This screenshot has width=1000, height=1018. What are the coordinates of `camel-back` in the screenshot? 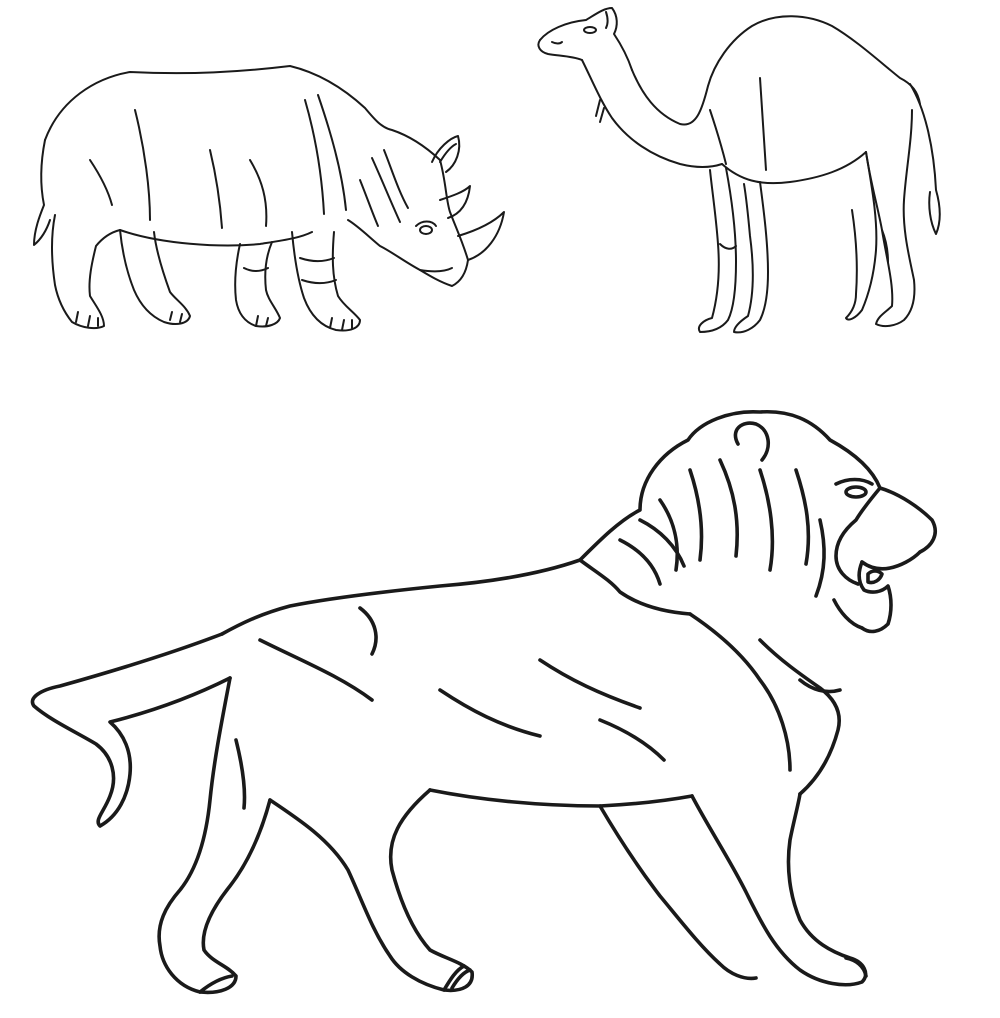 It's located at (776, 70).